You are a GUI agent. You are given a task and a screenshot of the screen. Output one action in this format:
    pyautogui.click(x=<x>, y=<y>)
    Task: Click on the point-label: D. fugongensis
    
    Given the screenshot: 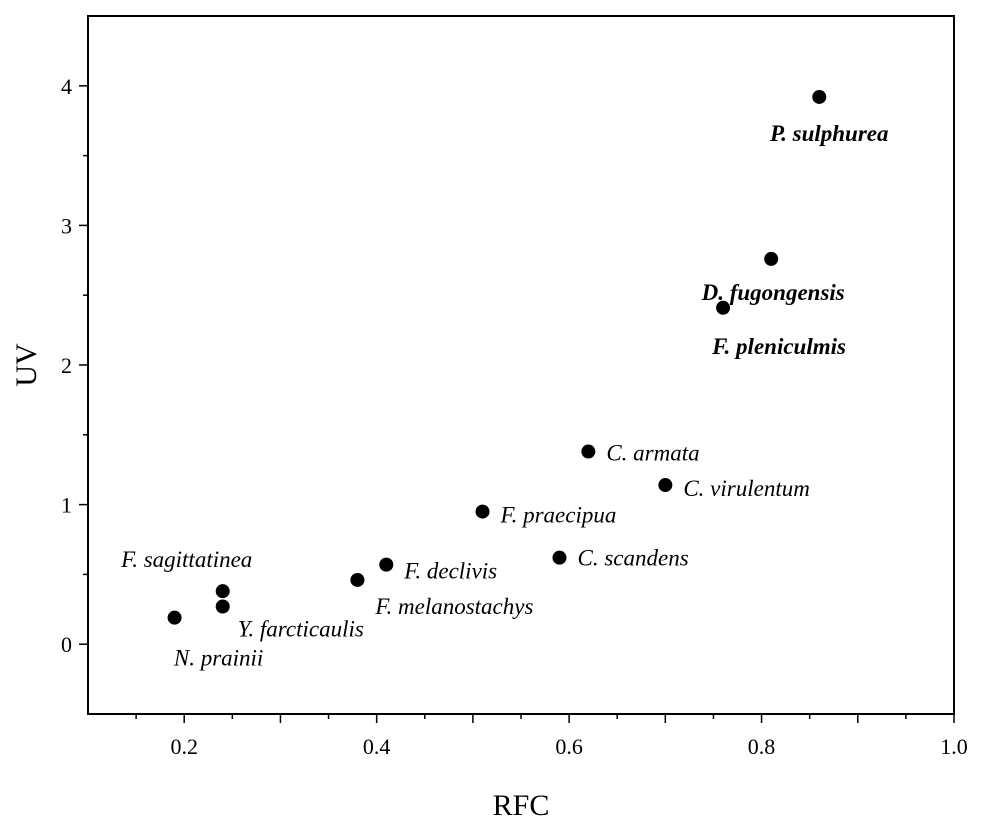 What is the action you would take?
    pyautogui.click(x=773, y=292)
    